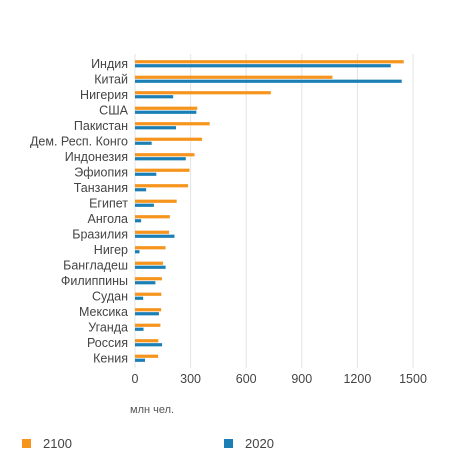 The image size is (450, 474). I want to click on category-label: Судан, so click(110, 296).